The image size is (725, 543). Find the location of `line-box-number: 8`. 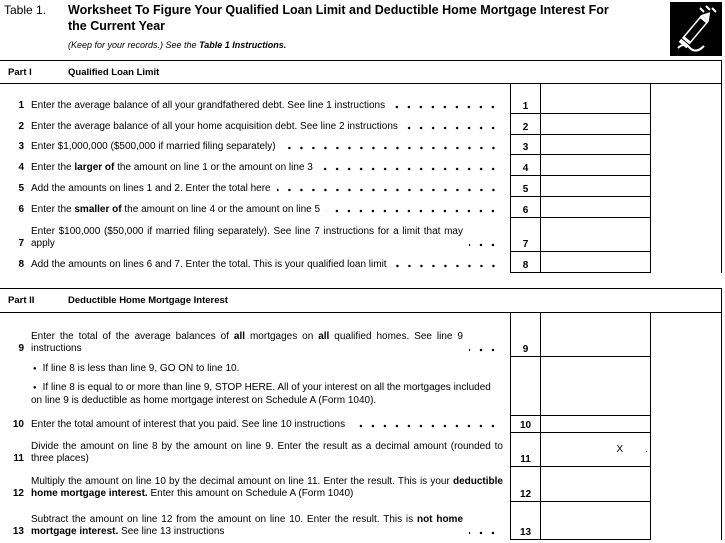

line-box-number: 8 is located at coordinates (525, 262).